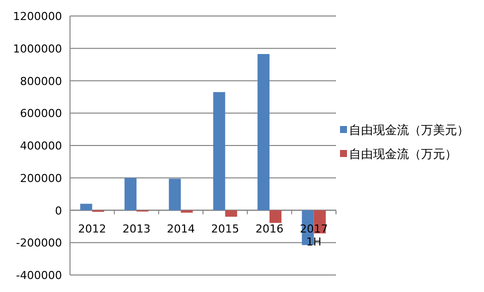 Image resolution: width=484 pixels, height=292 pixels. Describe the element at coordinates (39, 275) in the screenshot. I see `y-tick-label: -400000` at that location.